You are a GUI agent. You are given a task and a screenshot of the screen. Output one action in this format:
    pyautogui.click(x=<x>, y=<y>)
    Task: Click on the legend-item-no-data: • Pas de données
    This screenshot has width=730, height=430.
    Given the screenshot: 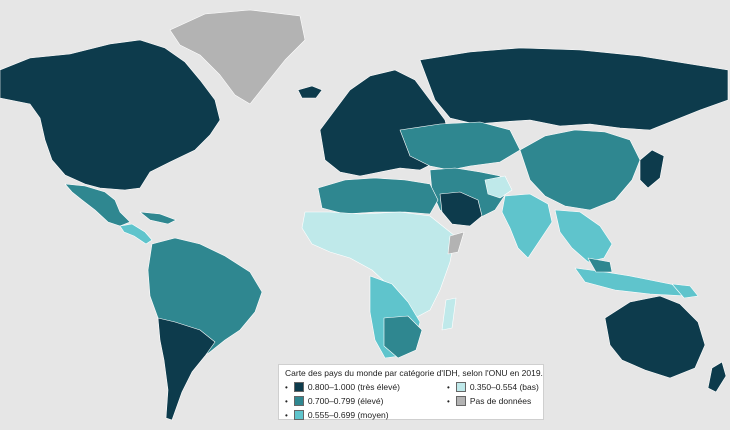 What is the action you would take?
    pyautogui.click(x=495, y=401)
    